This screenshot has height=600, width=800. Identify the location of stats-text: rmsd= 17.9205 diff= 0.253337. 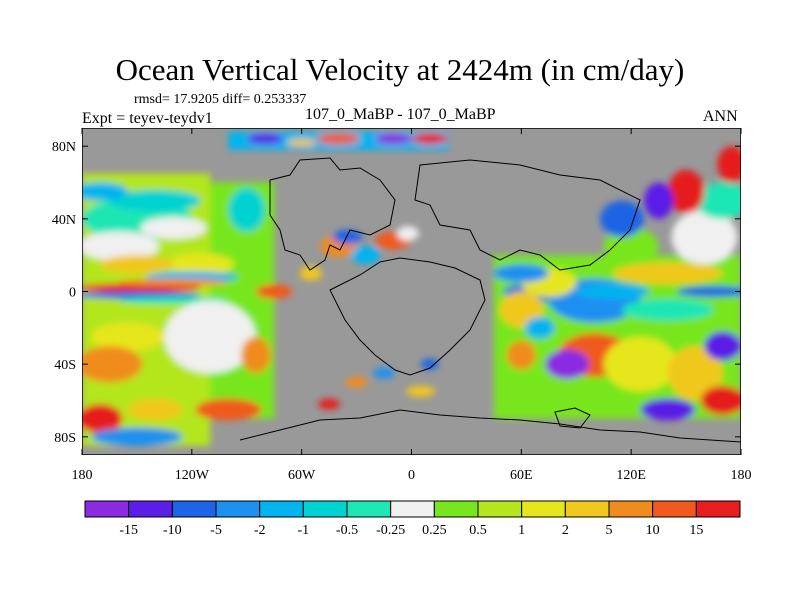
(220, 99).